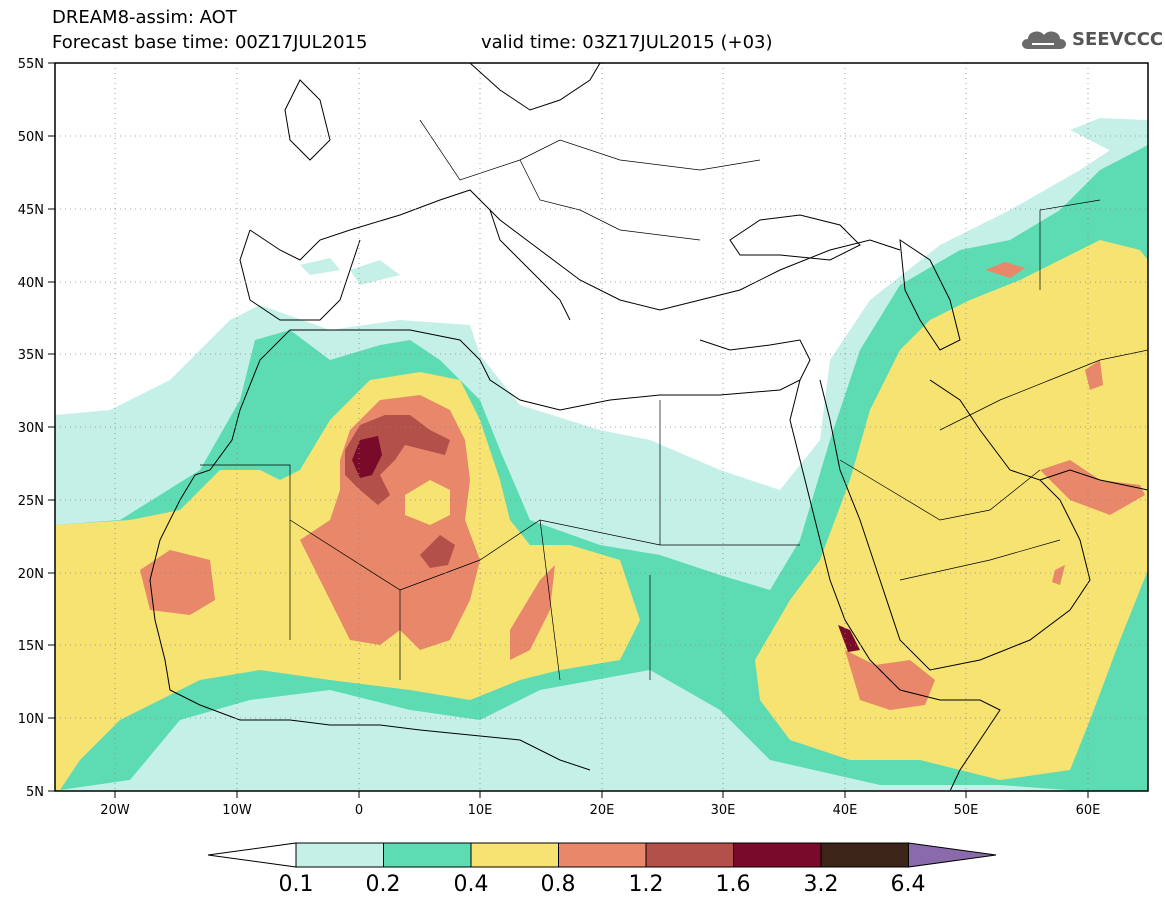 Image resolution: width=1165 pixels, height=905 pixels. I want to click on colorbar-label: 0.1, so click(296, 884).